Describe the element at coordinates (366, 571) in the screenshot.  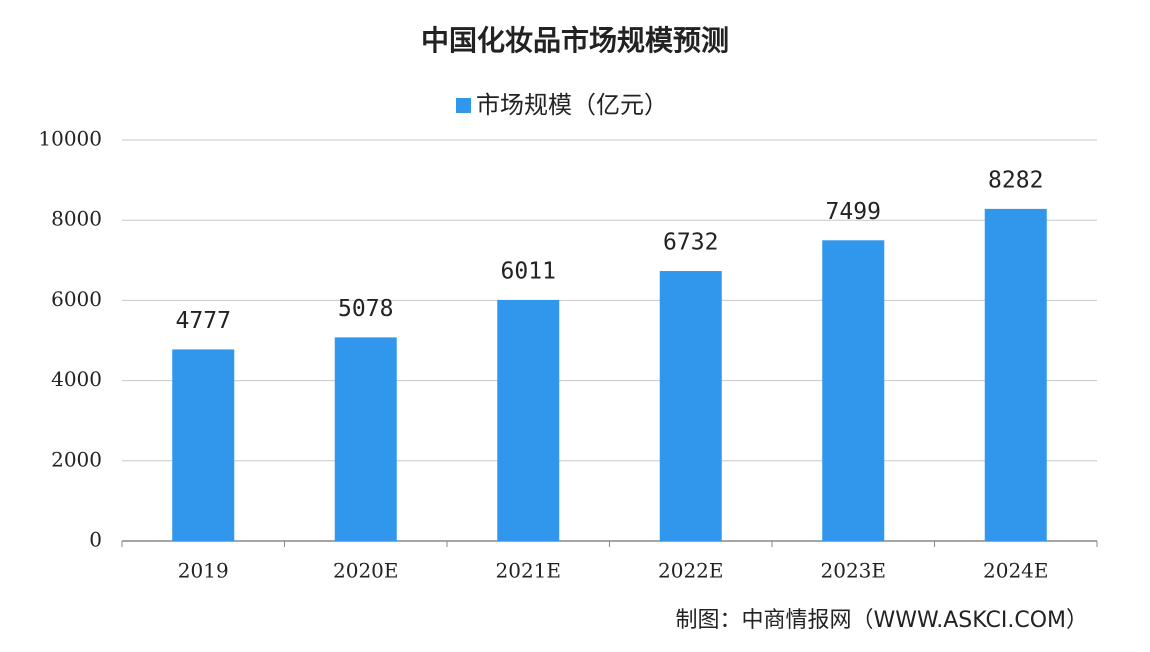
I see `x-tick-label: 2020E` at that location.